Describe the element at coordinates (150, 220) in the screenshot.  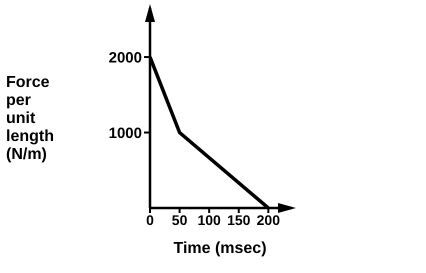
I see `x-tick-label: 0` at that location.